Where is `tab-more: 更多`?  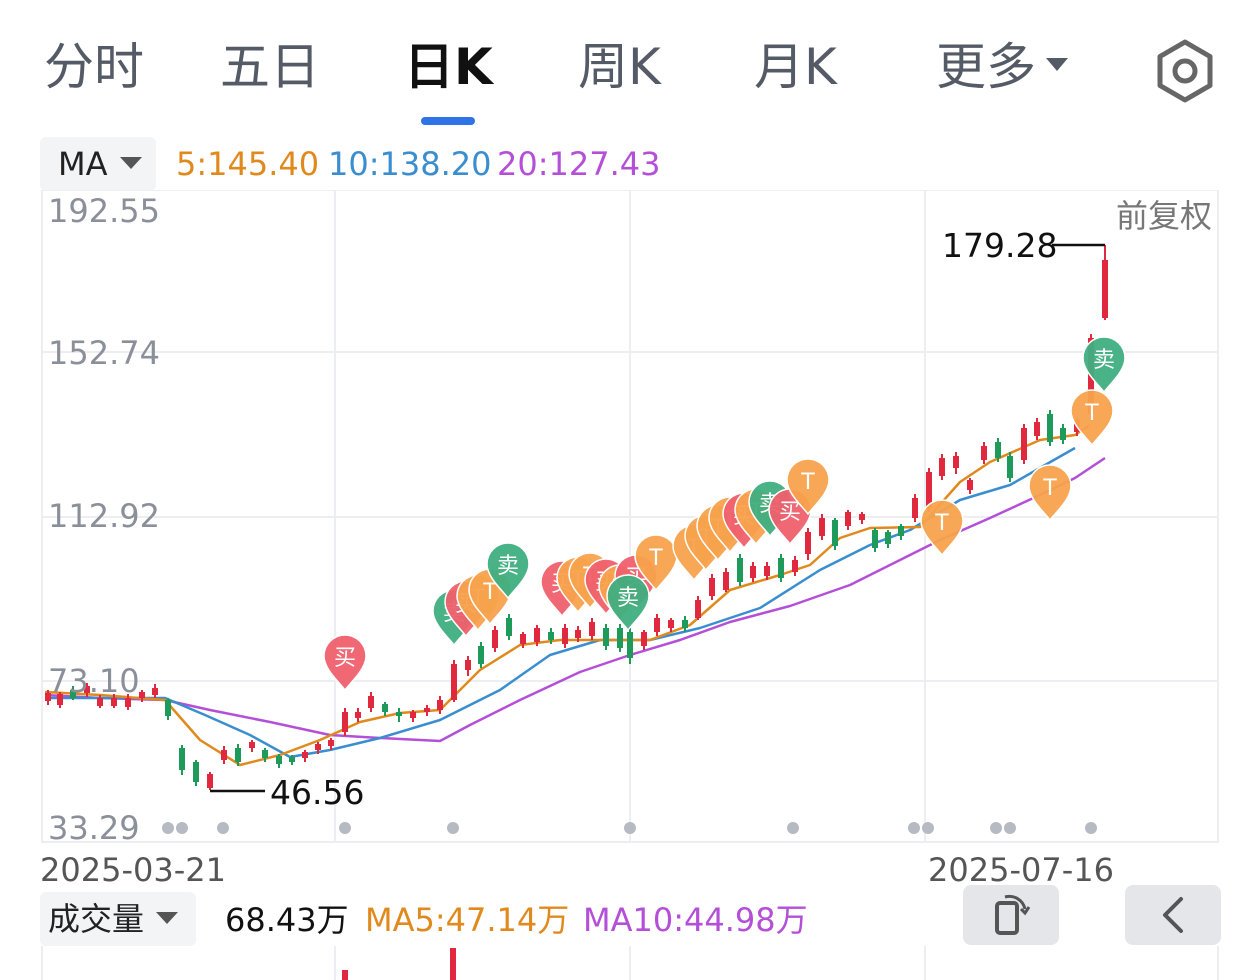 tab-more: 更多 is located at coordinates (1002, 67).